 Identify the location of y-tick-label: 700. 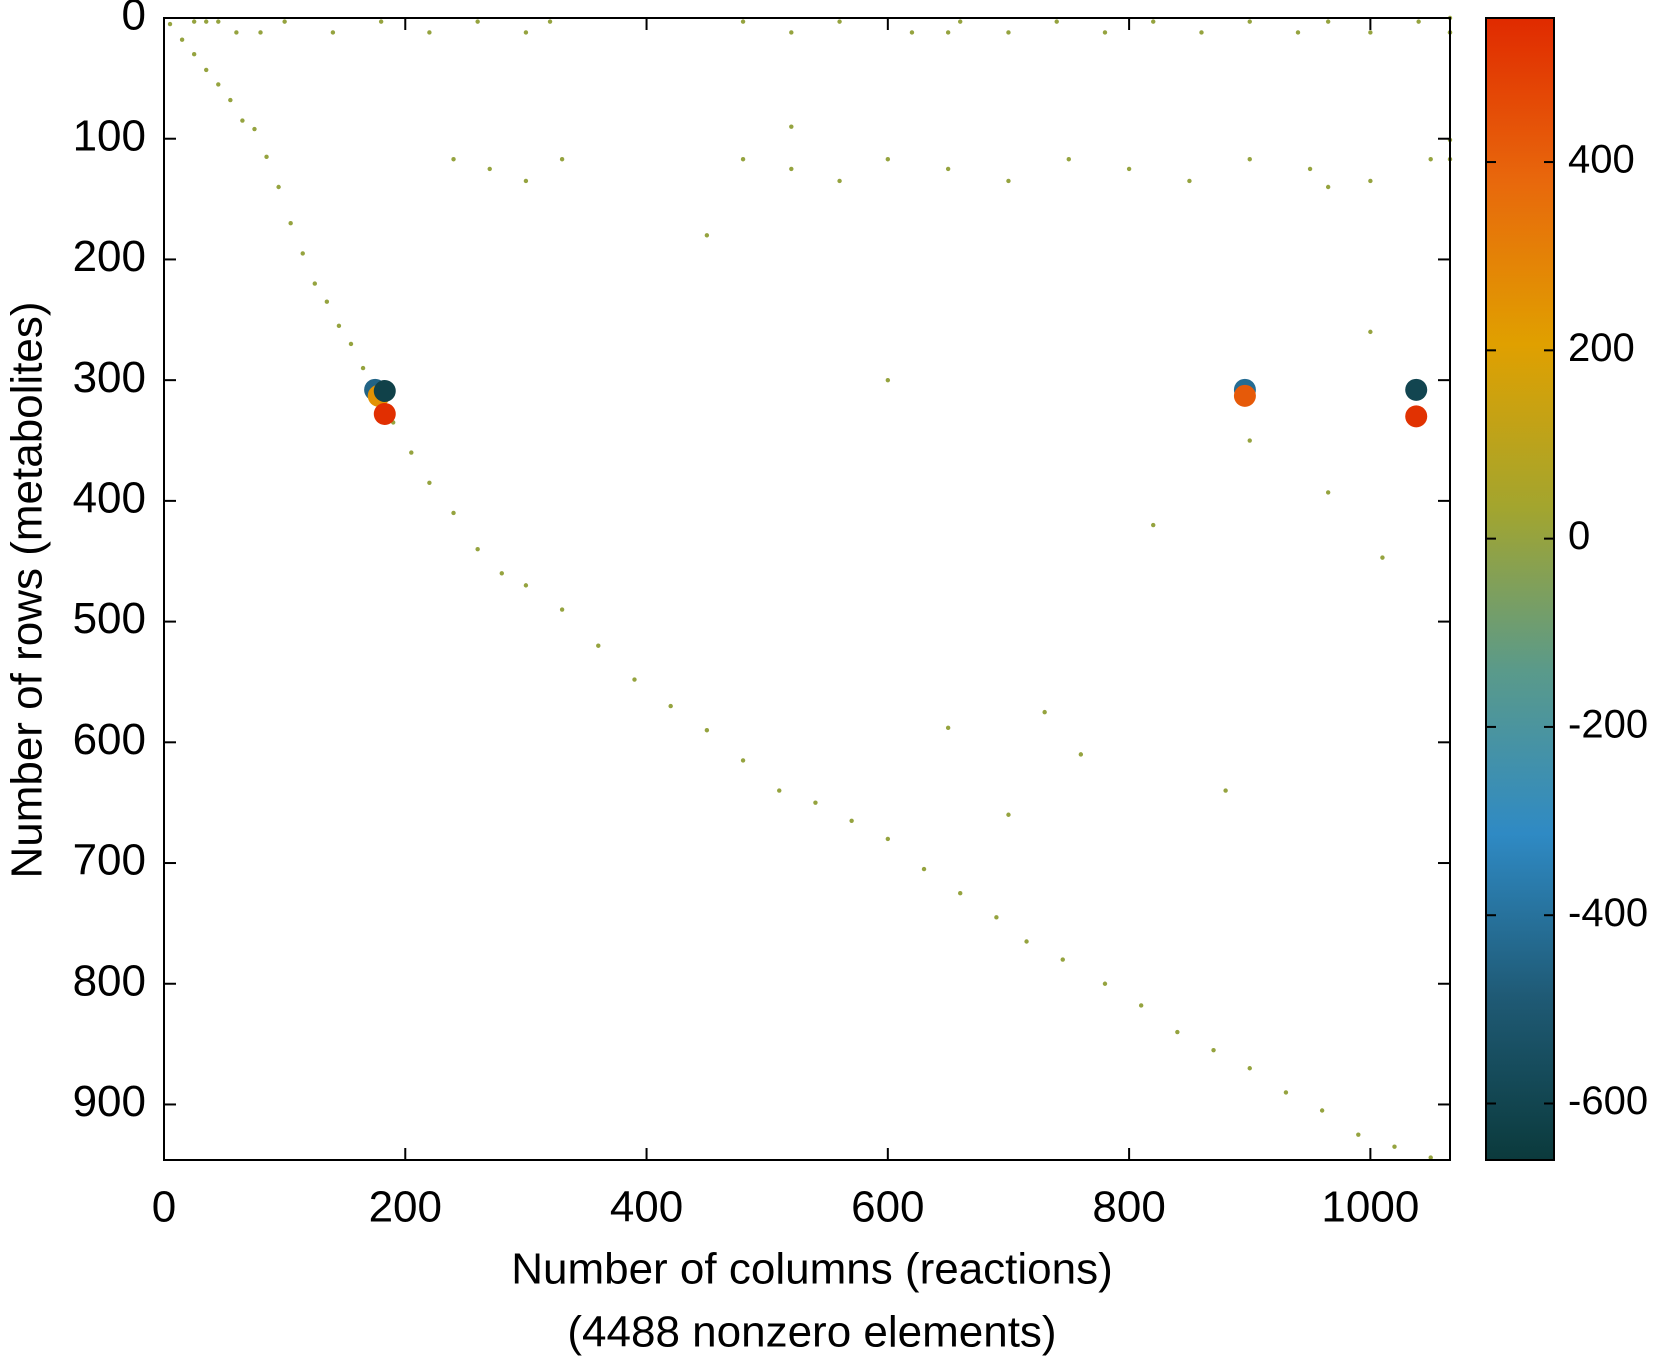
(109, 860).